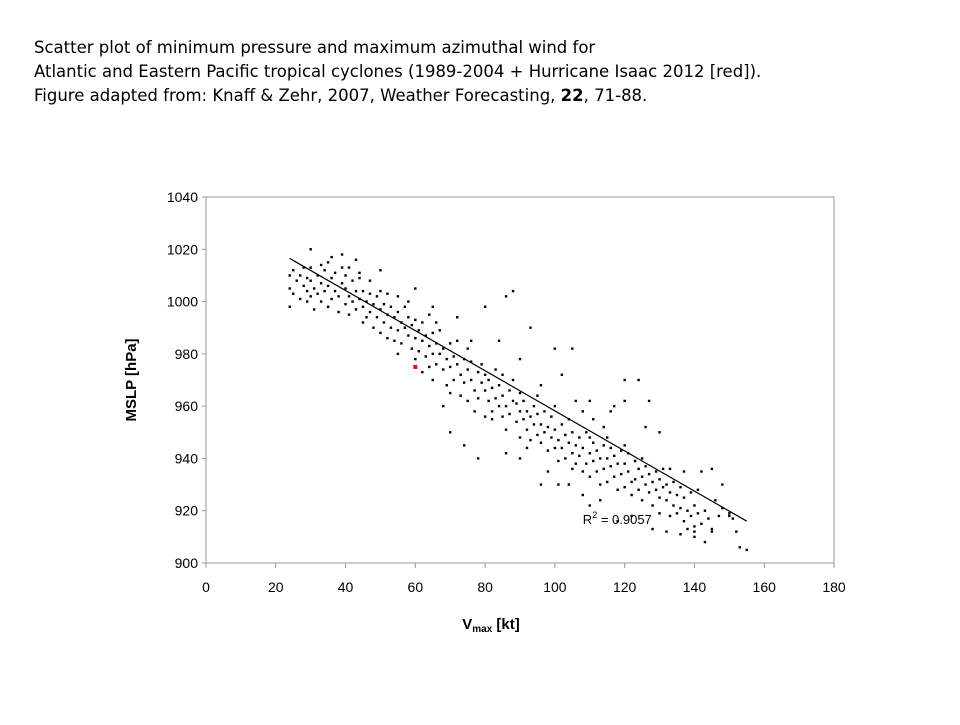  Describe the element at coordinates (187, 458) in the screenshot. I see `y-tick-label: 940` at that location.